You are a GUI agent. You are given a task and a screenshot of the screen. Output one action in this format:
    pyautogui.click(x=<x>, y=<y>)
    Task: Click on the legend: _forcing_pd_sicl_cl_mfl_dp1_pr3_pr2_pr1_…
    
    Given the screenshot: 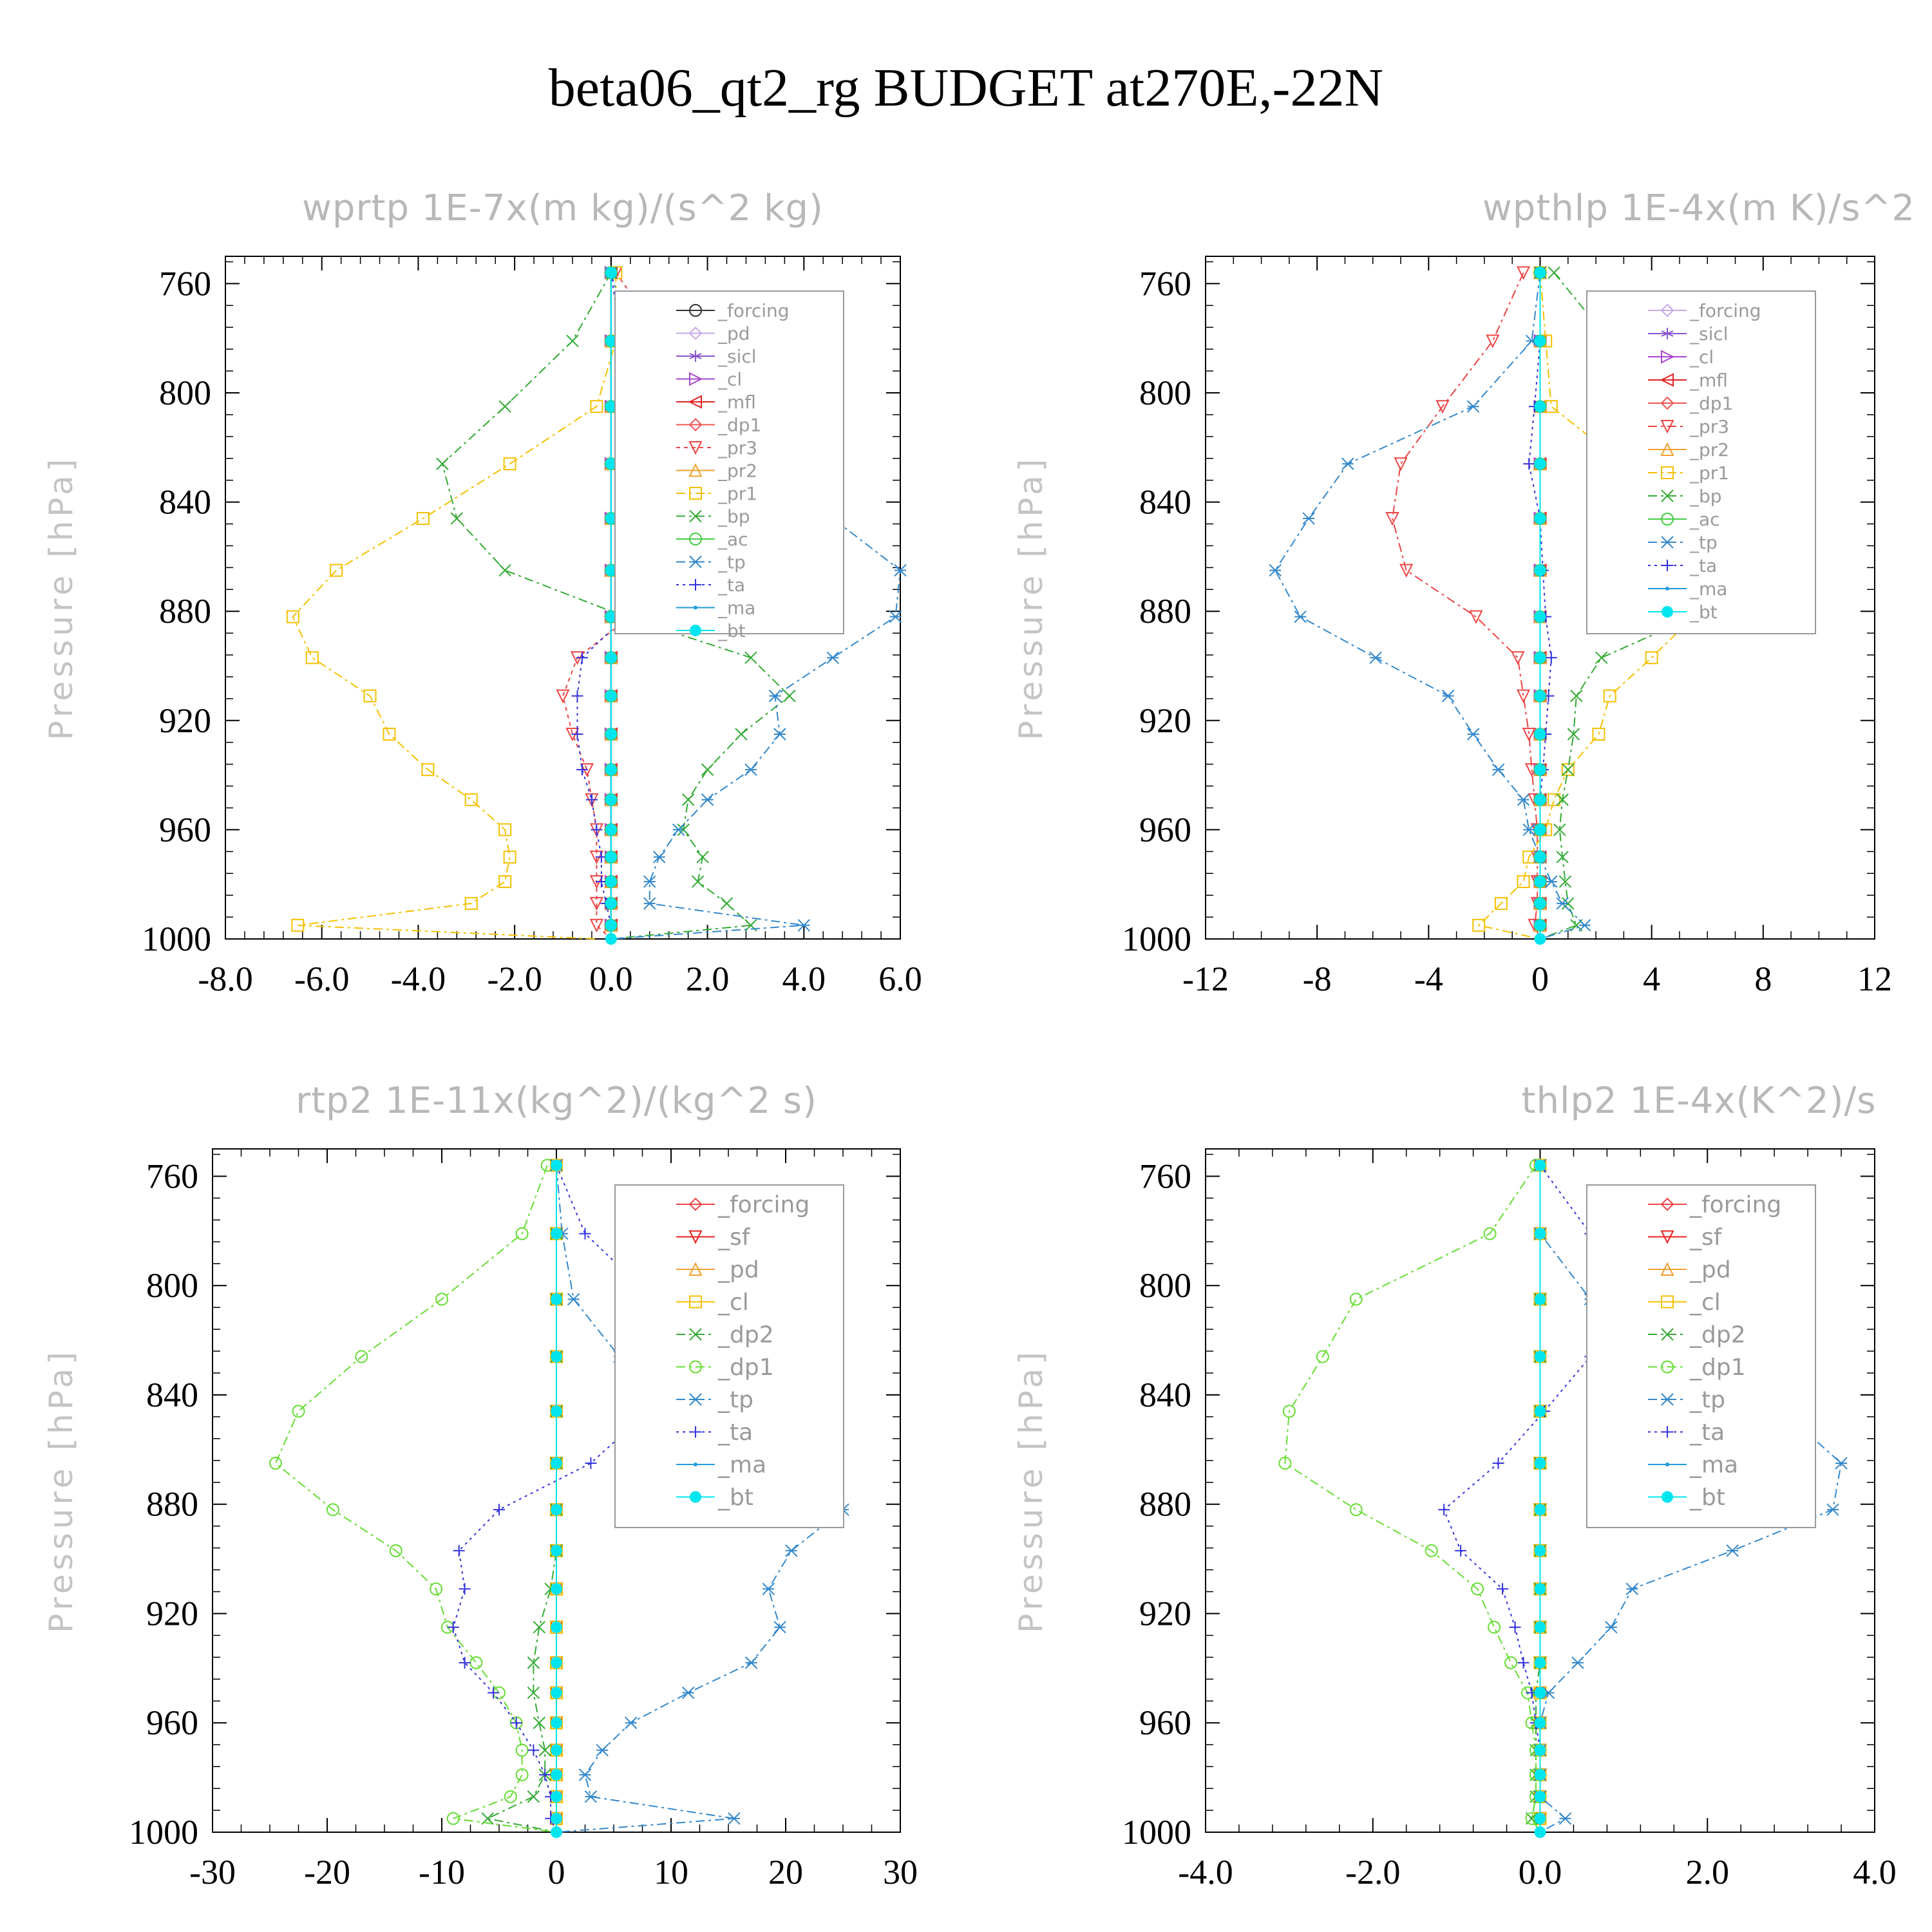 What is the action you would take?
    pyautogui.click(x=729, y=465)
    